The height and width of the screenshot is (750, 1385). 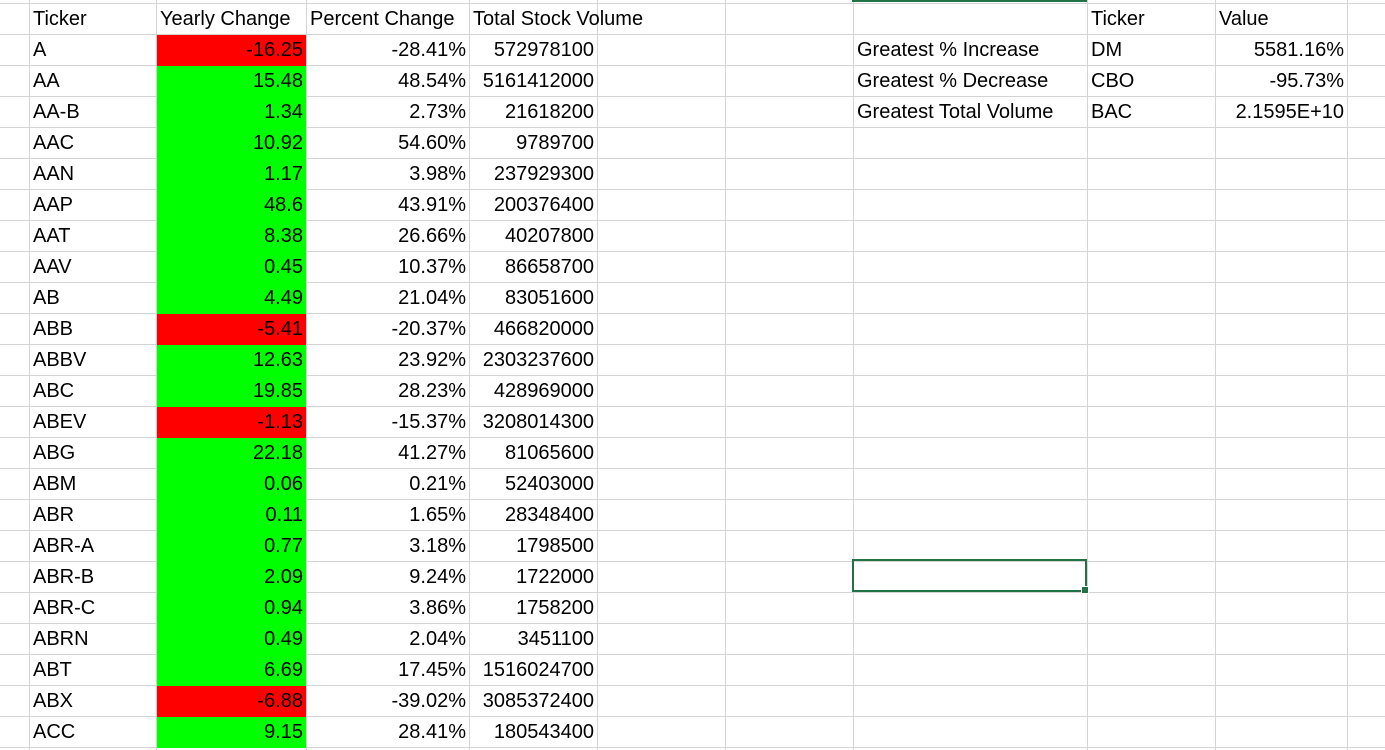 I want to click on cell-yearly-change: 2.09, so click(x=231, y=577).